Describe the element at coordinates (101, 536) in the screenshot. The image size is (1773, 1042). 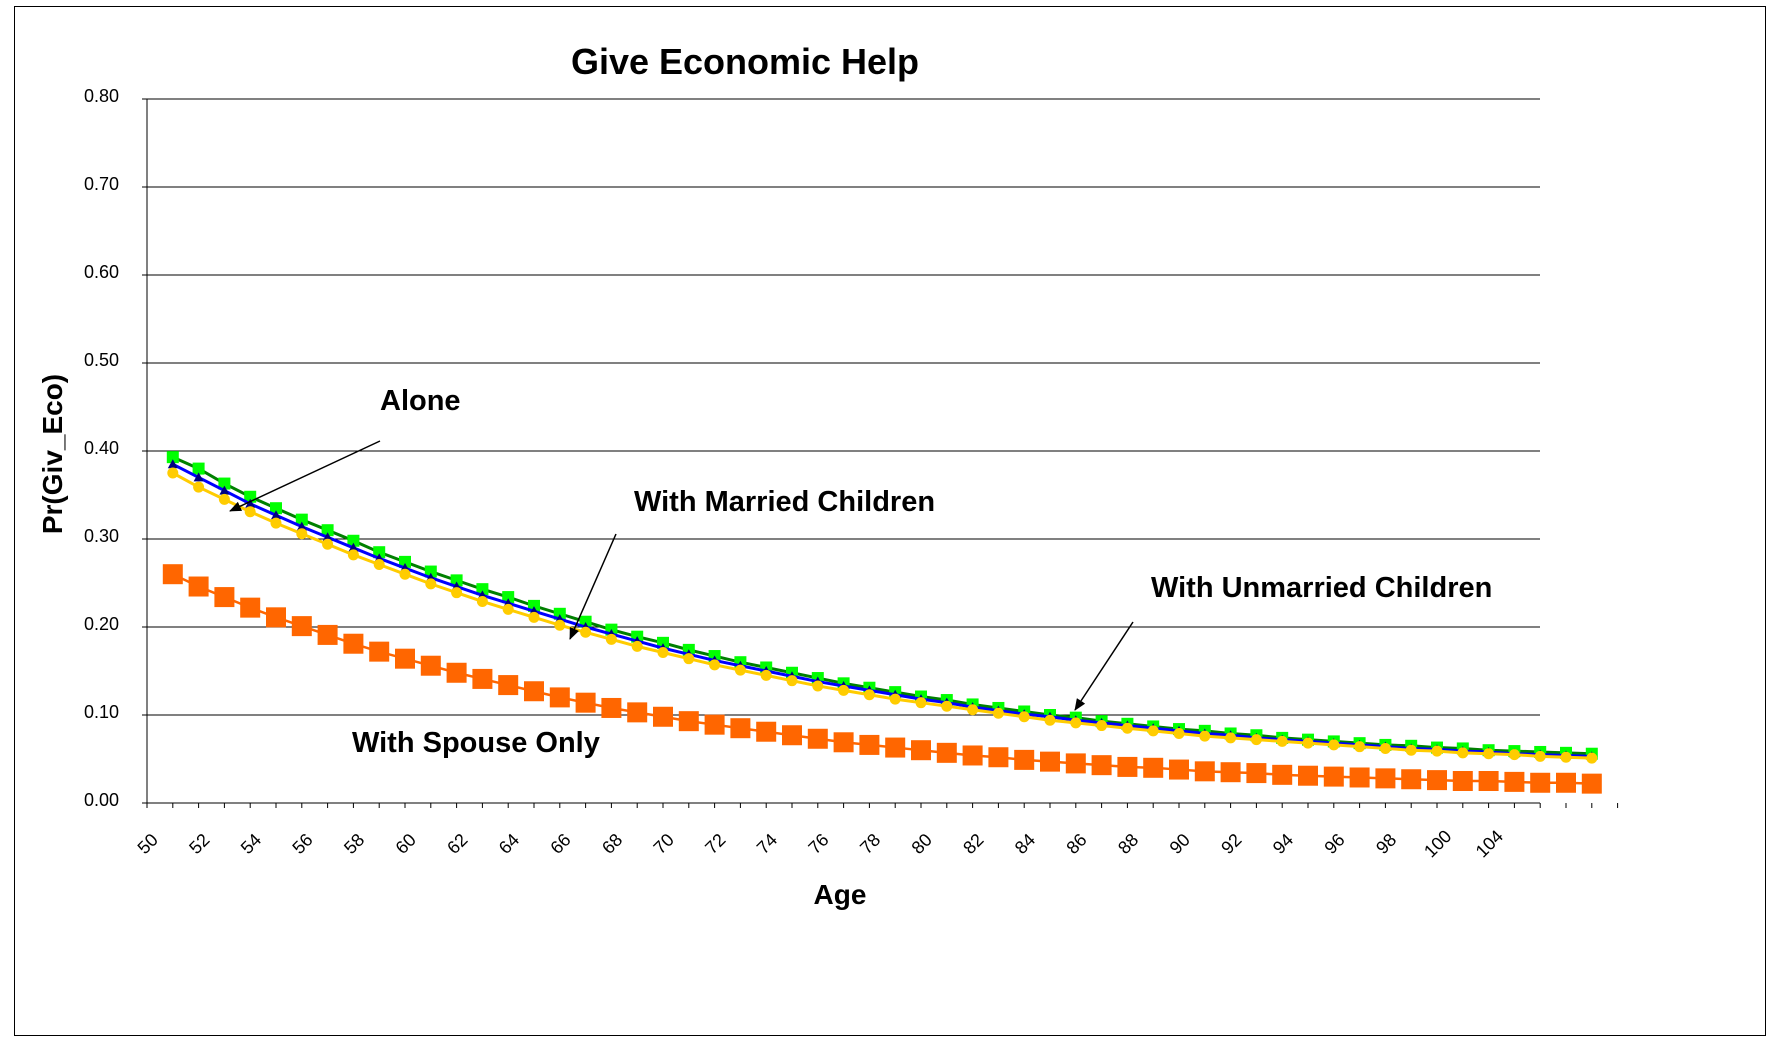
I see `y-tick-label: 0.30` at that location.